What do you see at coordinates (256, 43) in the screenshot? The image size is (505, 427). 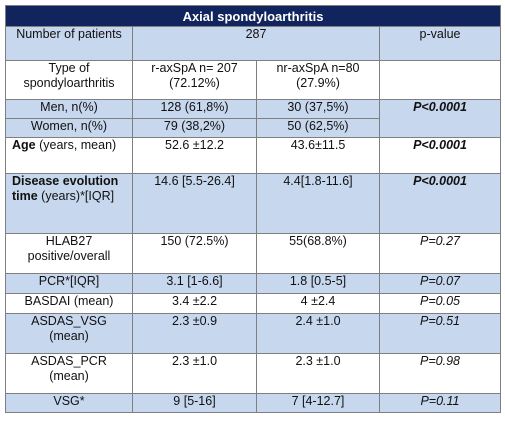 I see `header-count: 287` at bounding box center [256, 43].